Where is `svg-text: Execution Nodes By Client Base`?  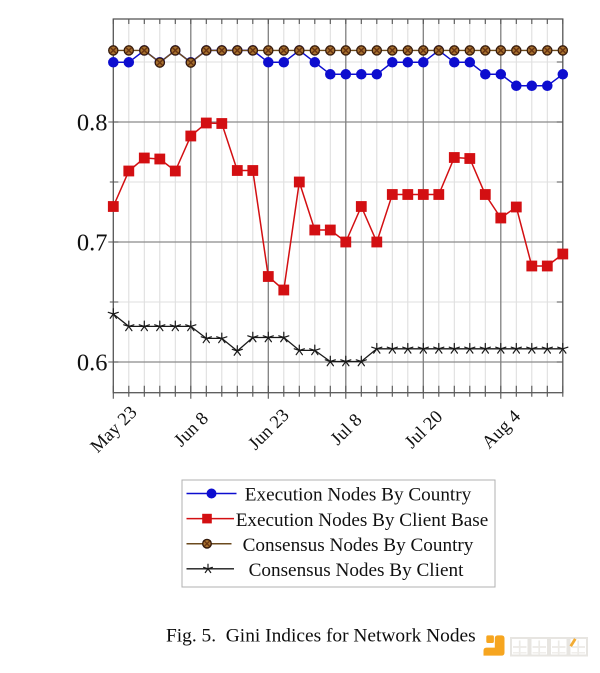
svg-text: Execution Nodes By Client Base is located at coordinates (362, 520).